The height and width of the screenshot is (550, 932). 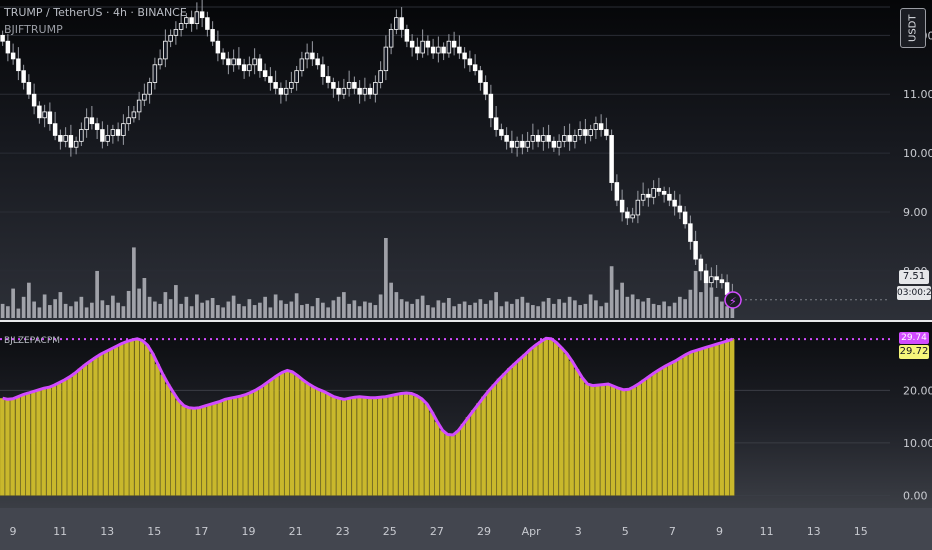 I want to click on indicator-tick-label: 10.00, so click(x=917, y=443).